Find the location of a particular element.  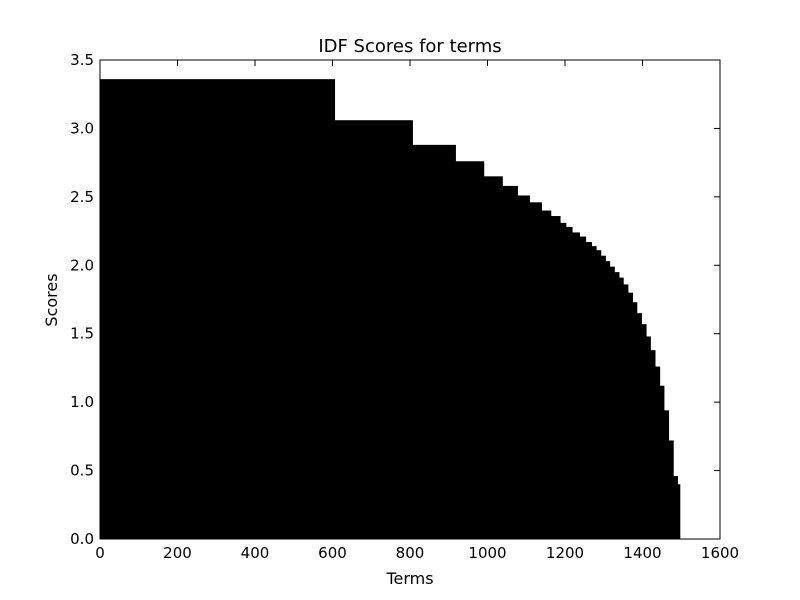

y-axis-label: Scores is located at coordinates (51, 299).